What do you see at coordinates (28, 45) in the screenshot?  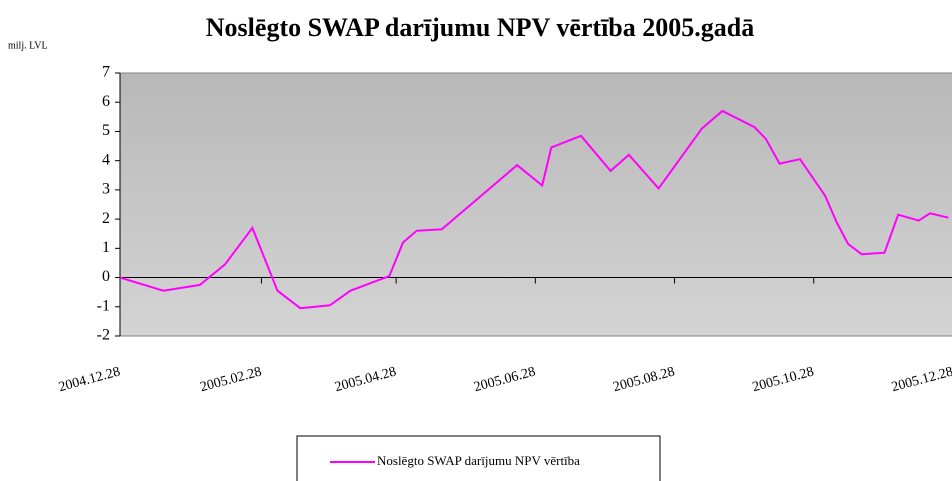 I see `y-axis-label: milj. LVL` at bounding box center [28, 45].